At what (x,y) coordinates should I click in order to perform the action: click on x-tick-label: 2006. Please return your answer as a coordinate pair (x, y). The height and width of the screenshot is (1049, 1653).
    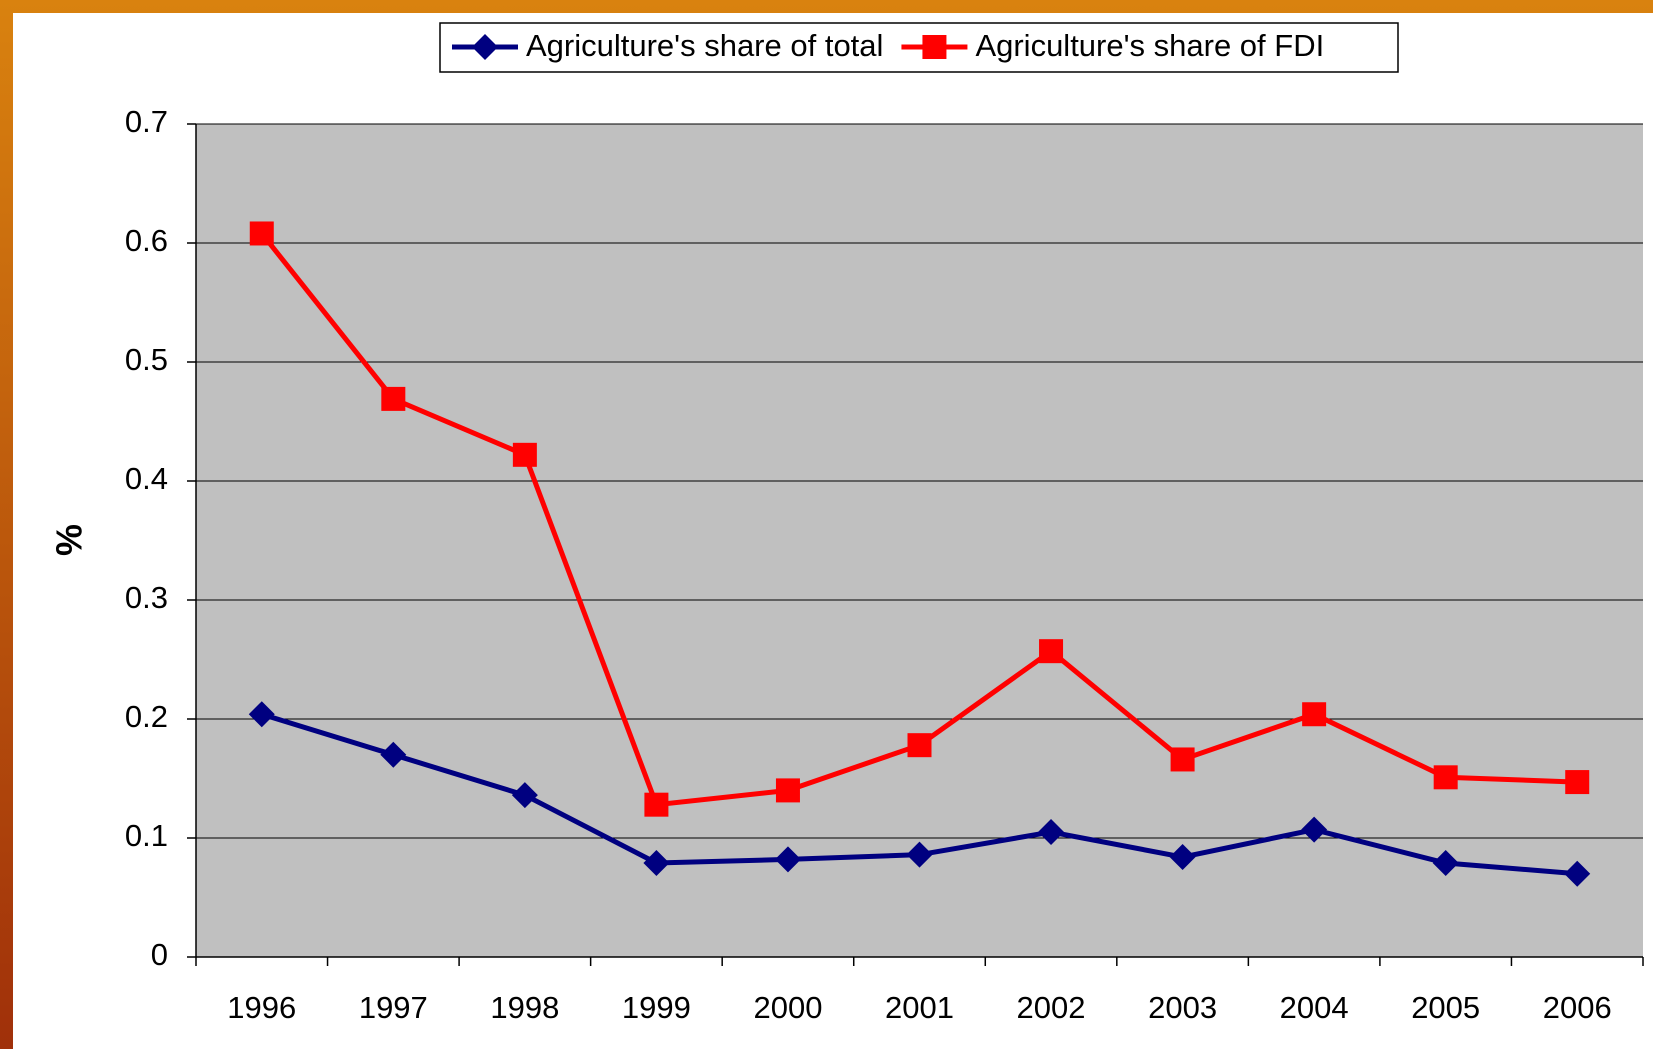
    Looking at the image, I should click on (1577, 1007).